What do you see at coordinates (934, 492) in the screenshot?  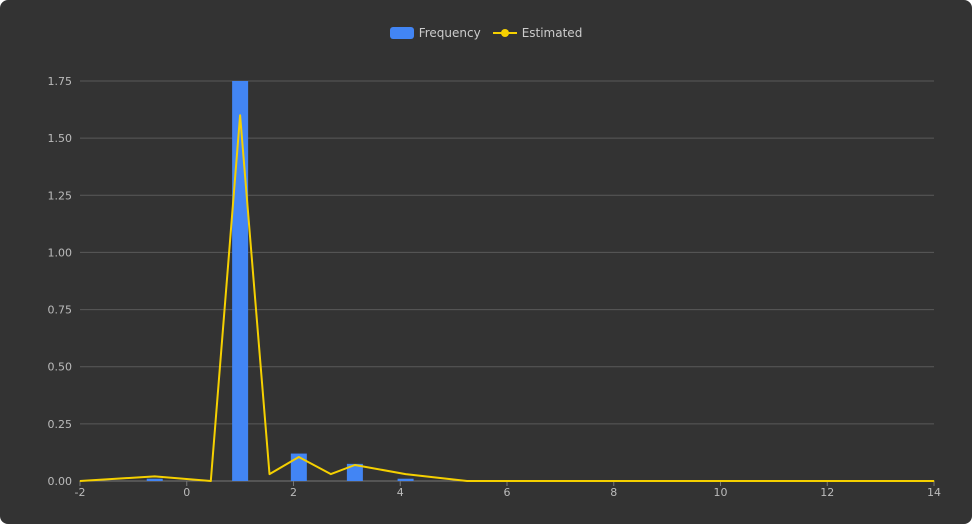 I see `x-tick-label-8: 14` at bounding box center [934, 492].